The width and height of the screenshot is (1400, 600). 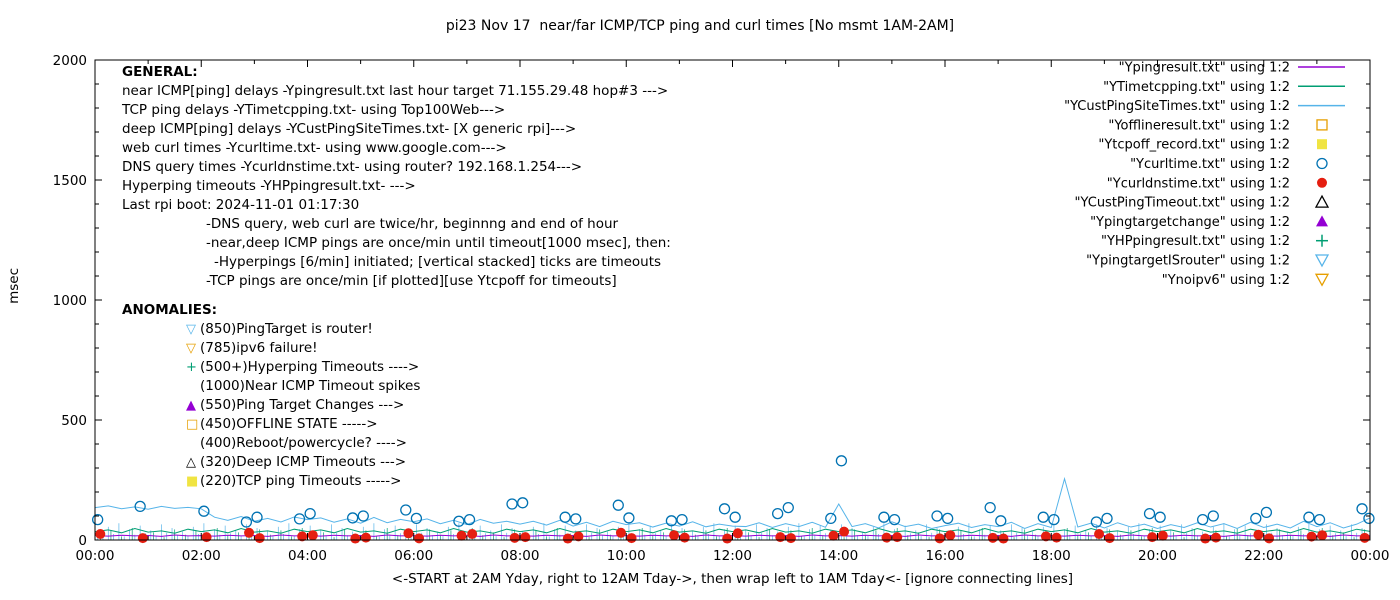 I want to click on square-filled-icon: ■, so click(x=192, y=481).